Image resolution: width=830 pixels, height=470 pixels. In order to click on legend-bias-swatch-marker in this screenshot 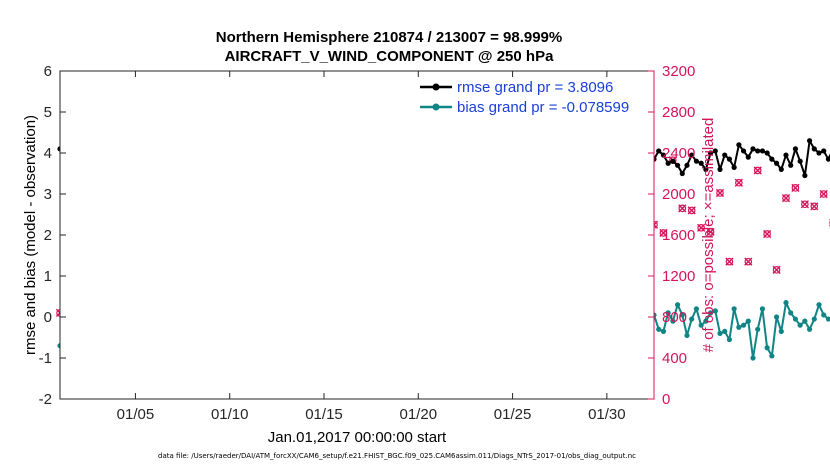, I will do `click(436, 107)`.